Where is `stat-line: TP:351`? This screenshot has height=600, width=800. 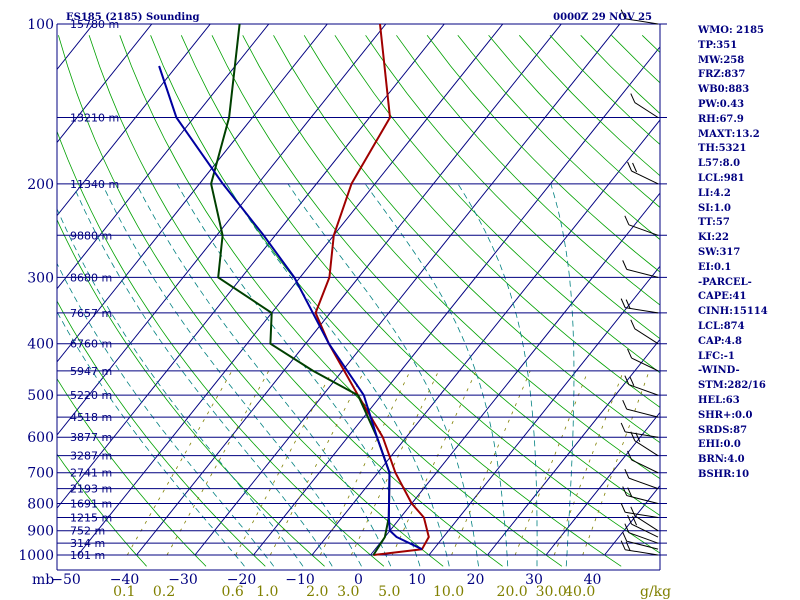 stat-line: TP:351 is located at coordinates (718, 45).